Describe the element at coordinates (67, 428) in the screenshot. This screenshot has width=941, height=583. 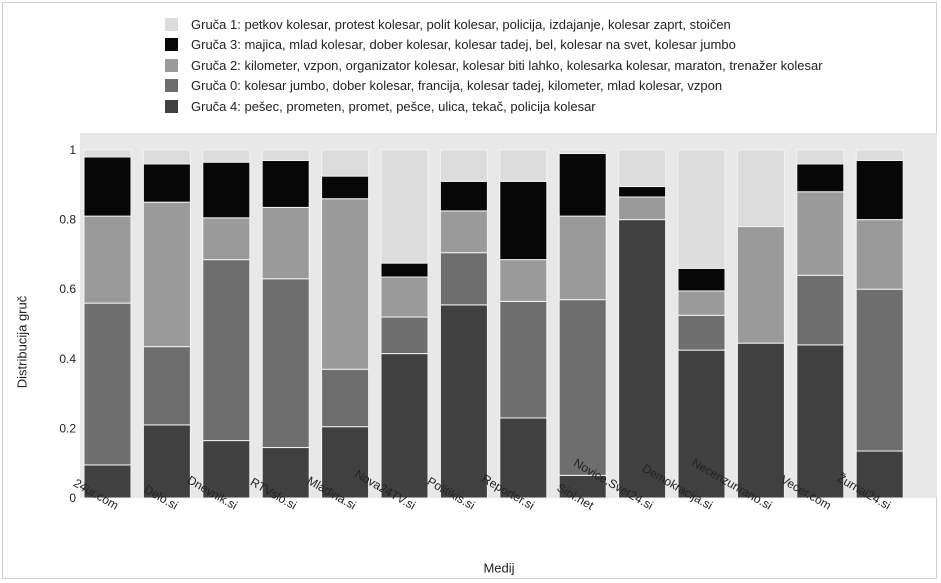
I see `y-tick-label: 0.2` at that location.